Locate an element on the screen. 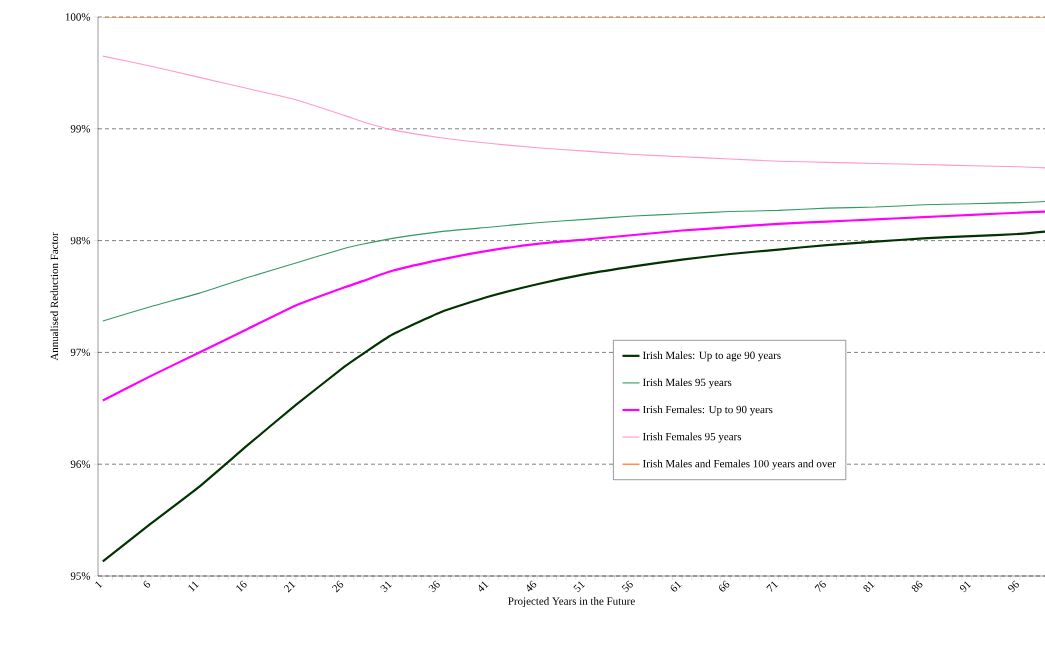 This screenshot has width=1045, height=647. x-tick-label: 91 is located at coordinates (965, 587).